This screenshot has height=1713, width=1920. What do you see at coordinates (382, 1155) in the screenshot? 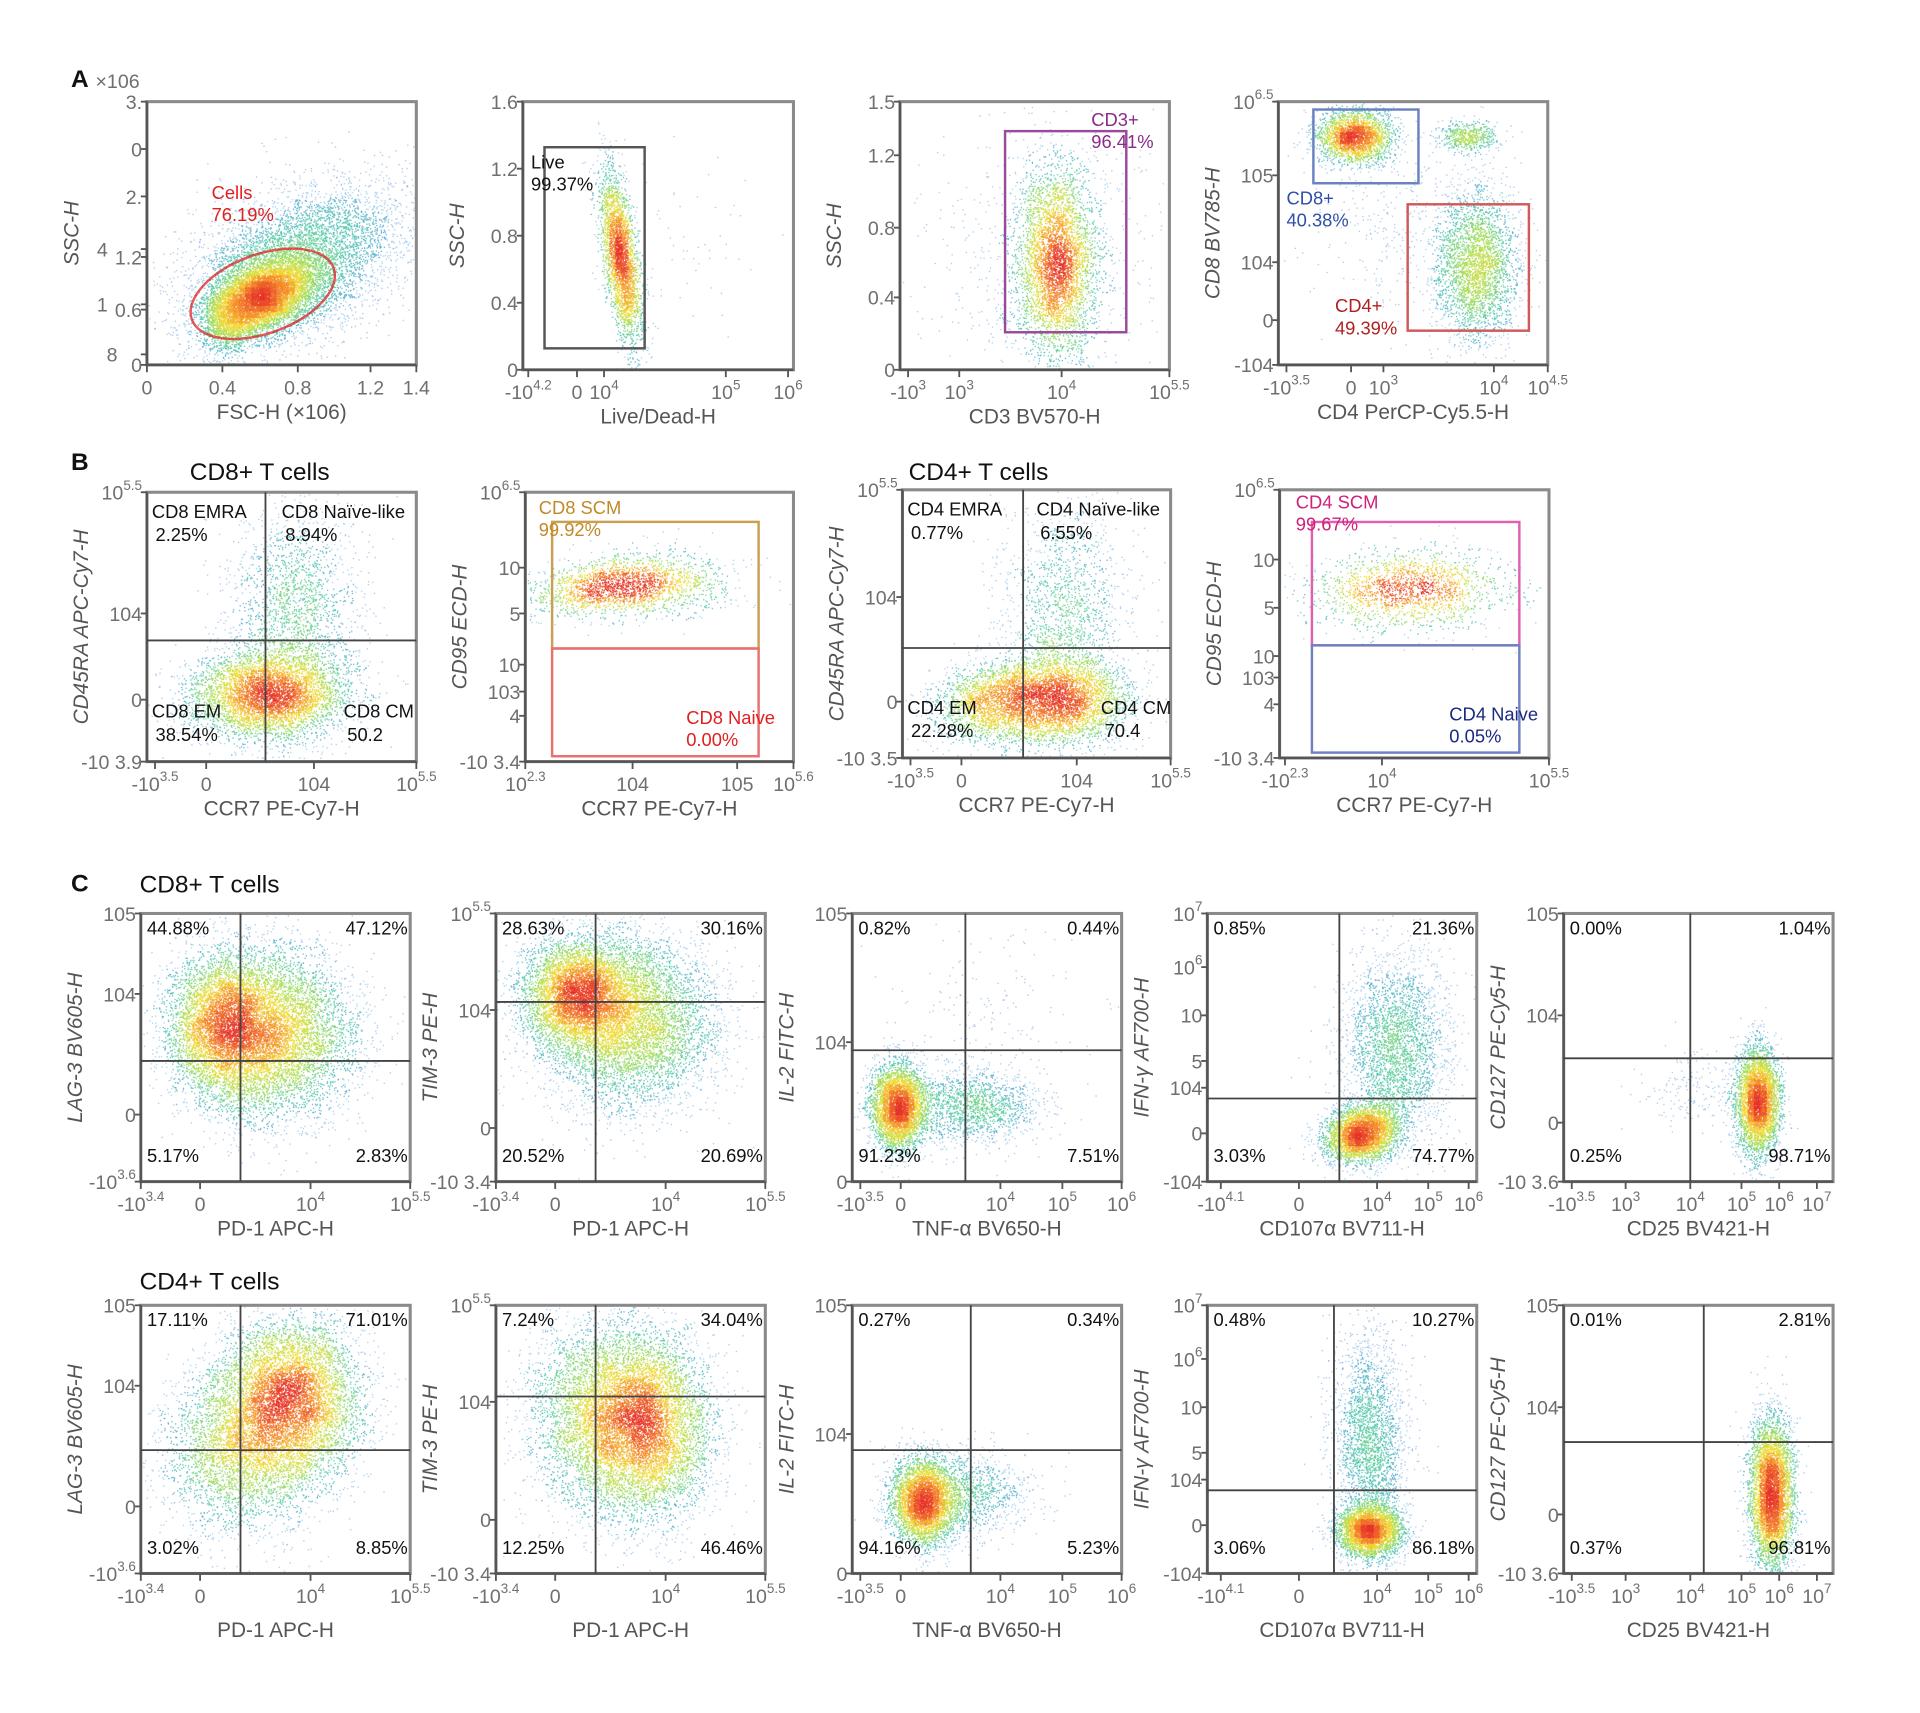
I see `quadrant-percent-lower-right: 2.83%` at bounding box center [382, 1155].